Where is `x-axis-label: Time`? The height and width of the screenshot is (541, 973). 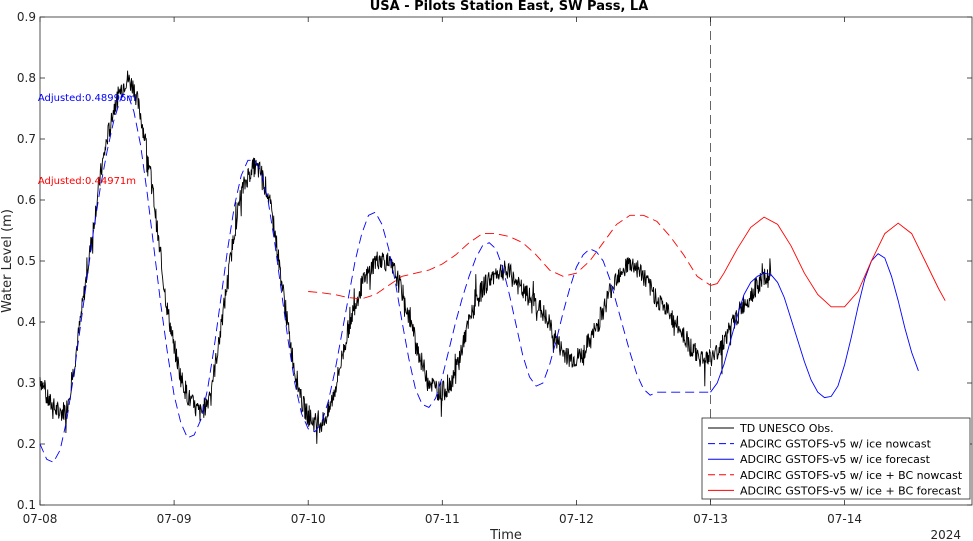 x-axis-label: Time is located at coordinates (505, 534).